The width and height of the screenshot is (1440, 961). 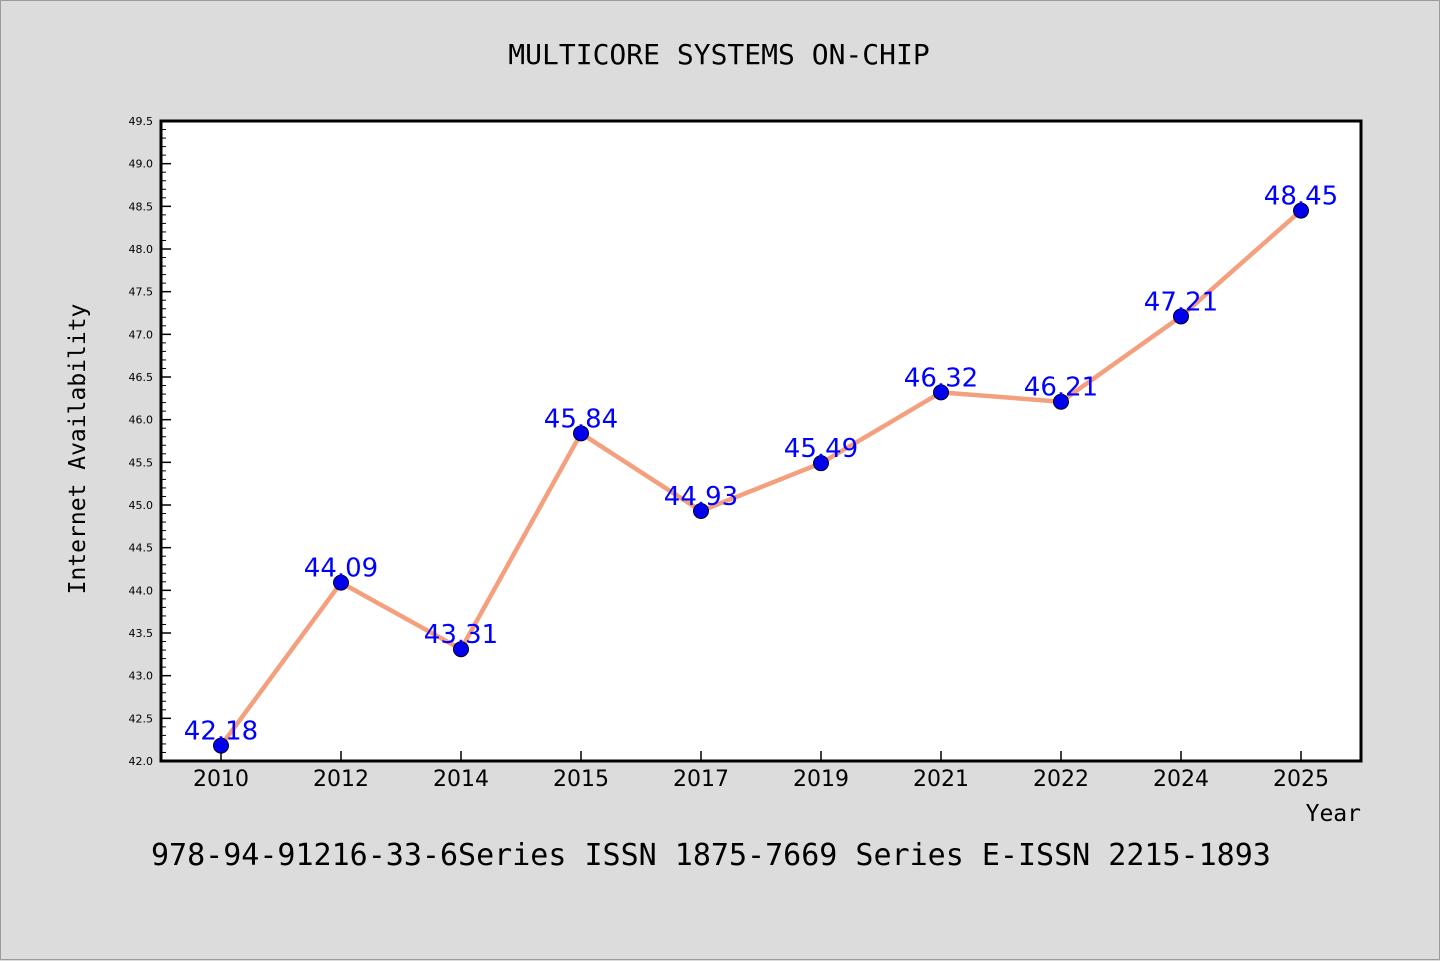 What do you see at coordinates (821, 779) in the screenshot?
I see `x-tick-label: 2019` at bounding box center [821, 779].